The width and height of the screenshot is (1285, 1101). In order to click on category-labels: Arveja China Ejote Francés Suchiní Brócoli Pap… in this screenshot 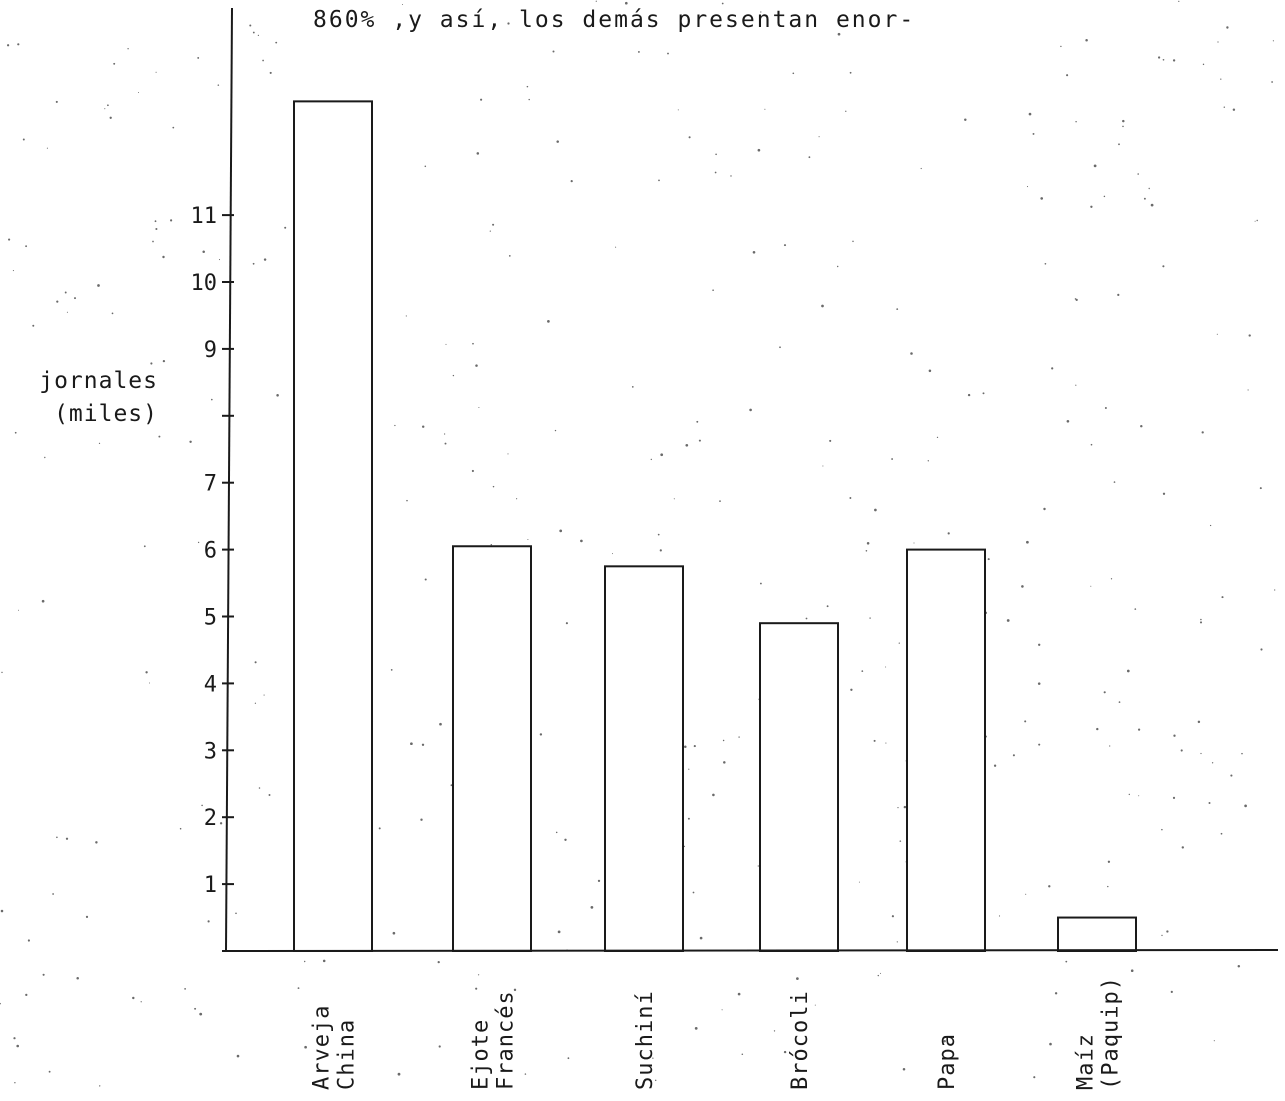, I will do `click(717, 1033)`.